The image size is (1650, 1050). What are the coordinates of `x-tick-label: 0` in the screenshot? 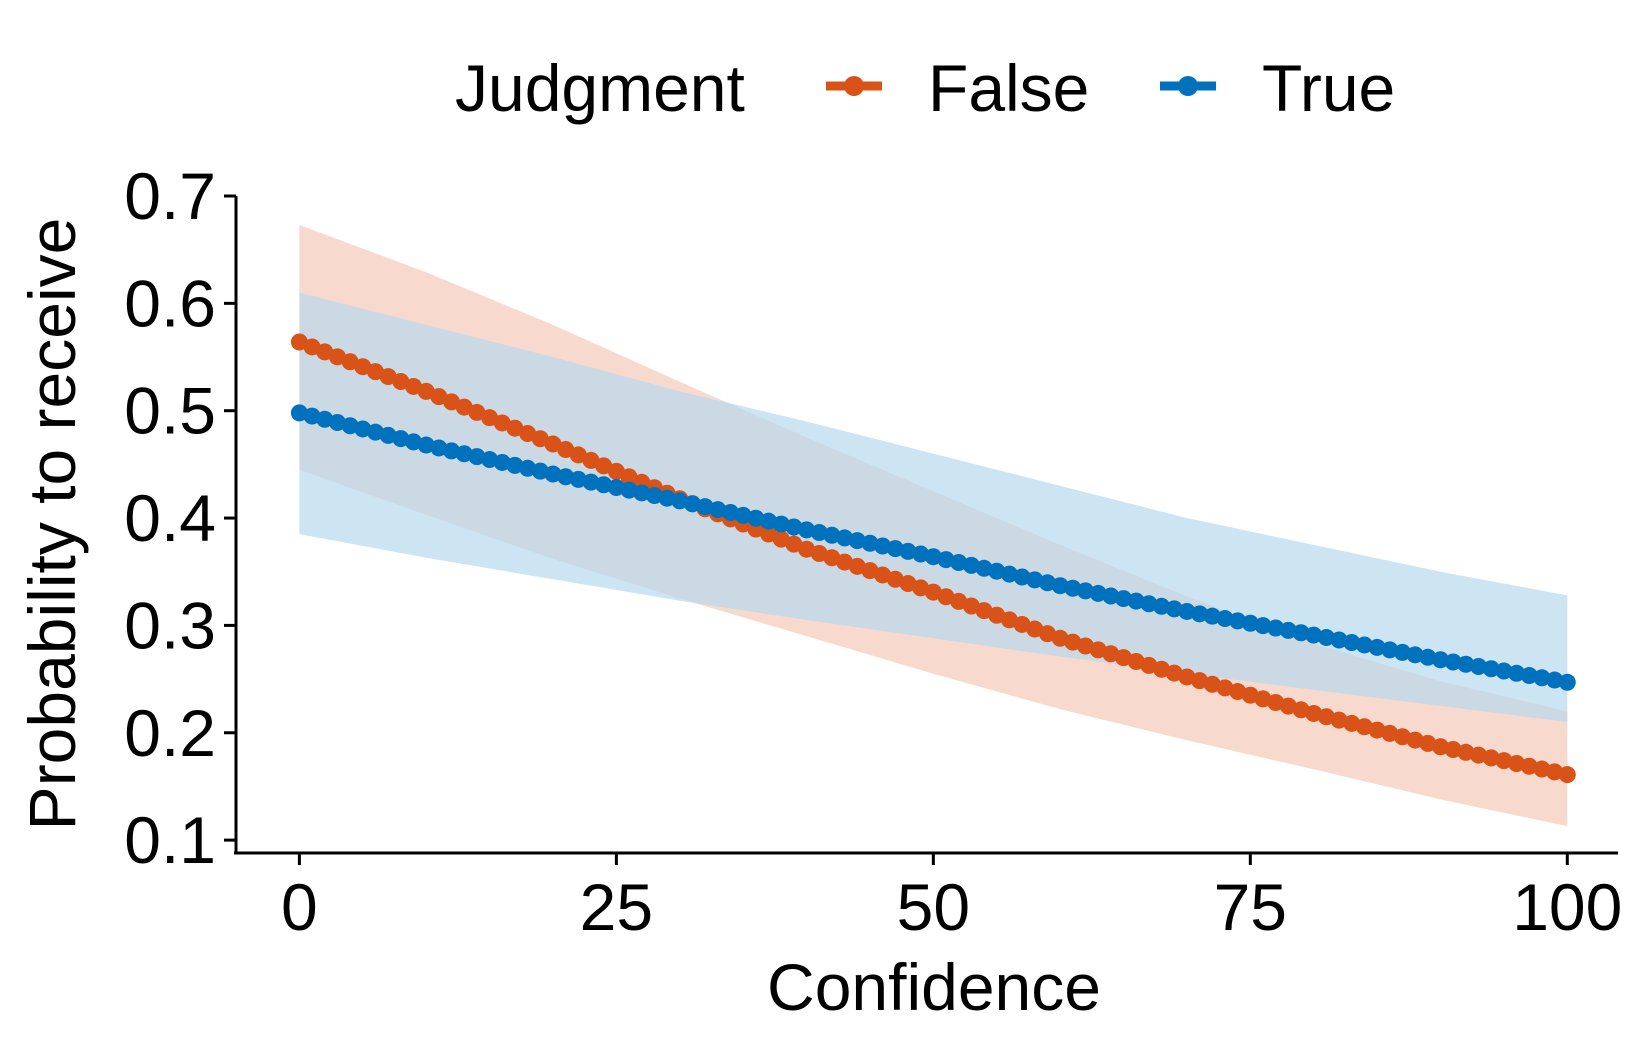 It's located at (299, 907).